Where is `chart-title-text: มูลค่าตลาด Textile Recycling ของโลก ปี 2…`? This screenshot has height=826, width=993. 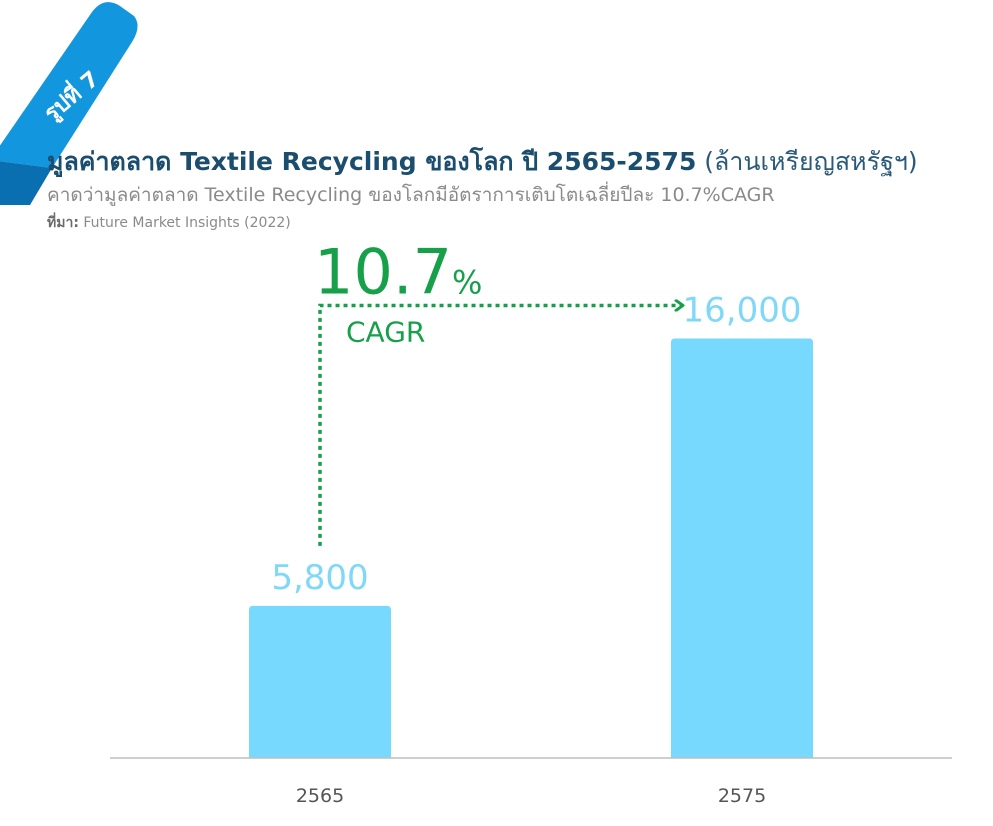 chart-title-text: มูลค่าตลาด Textile Recycling ของโลก ปี 2… is located at coordinates (372, 161).